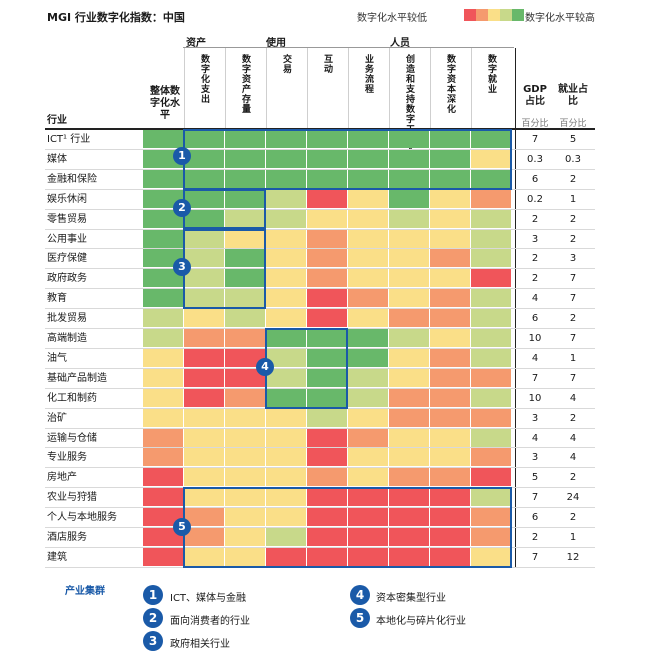  Describe the element at coordinates (400, 43) in the screenshot. I see `group-label-people: 人员` at that location.